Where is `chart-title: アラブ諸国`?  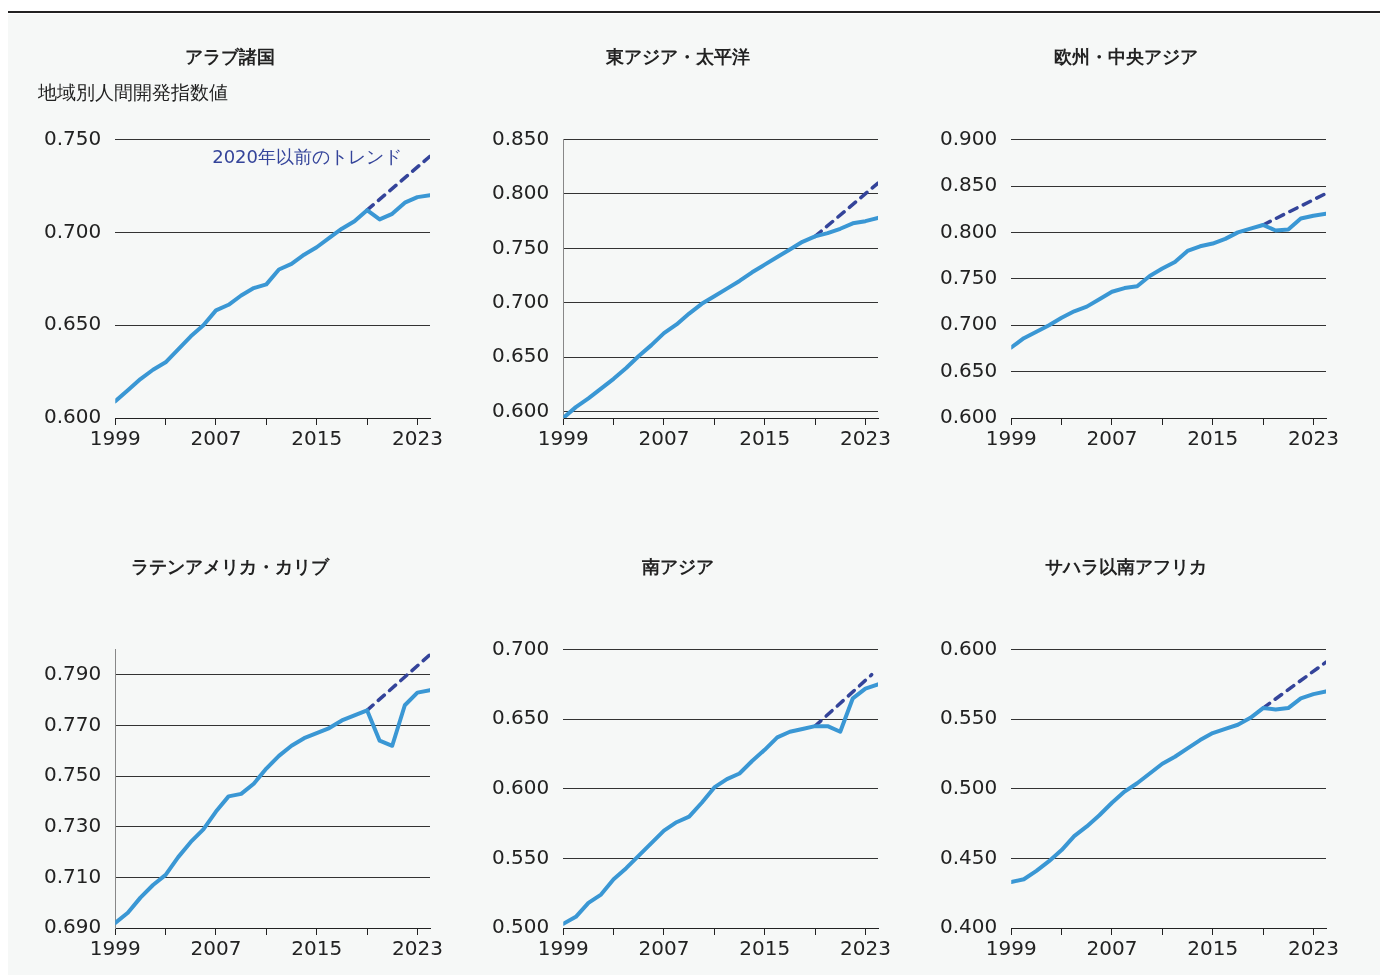 chart-title: アラブ諸国 is located at coordinates (230, 57).